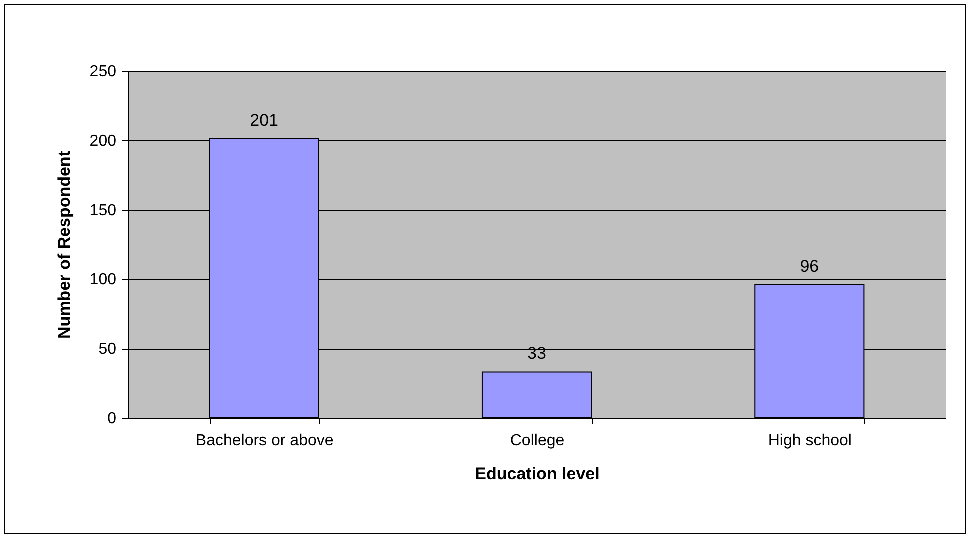 The width and height of the screenshot is (972, 540). Describe the element at coordinates (537, 474) in the screenshot. I see `x-axis-title: Education level` at that location.